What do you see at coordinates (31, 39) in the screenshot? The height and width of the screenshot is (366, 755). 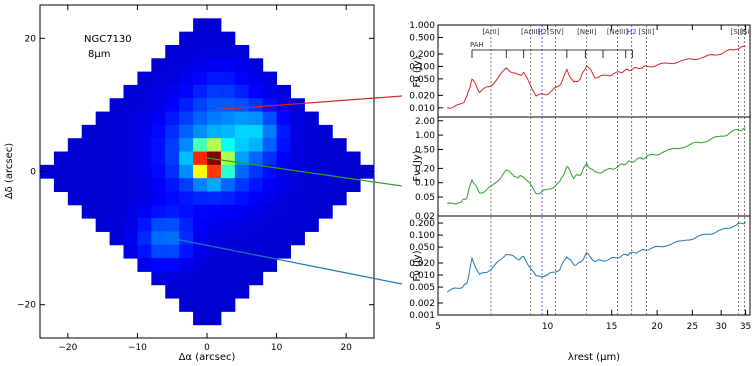 I see `heatmap-y-tick-label: 20` at bounding box center [31, 39].